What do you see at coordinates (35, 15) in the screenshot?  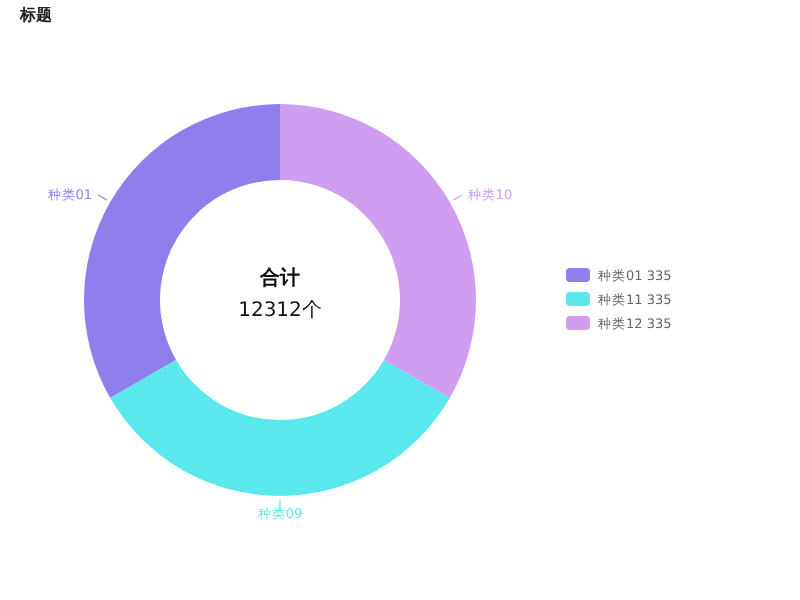 I see `chart-title: 标题` at bounding box center [35, 15].